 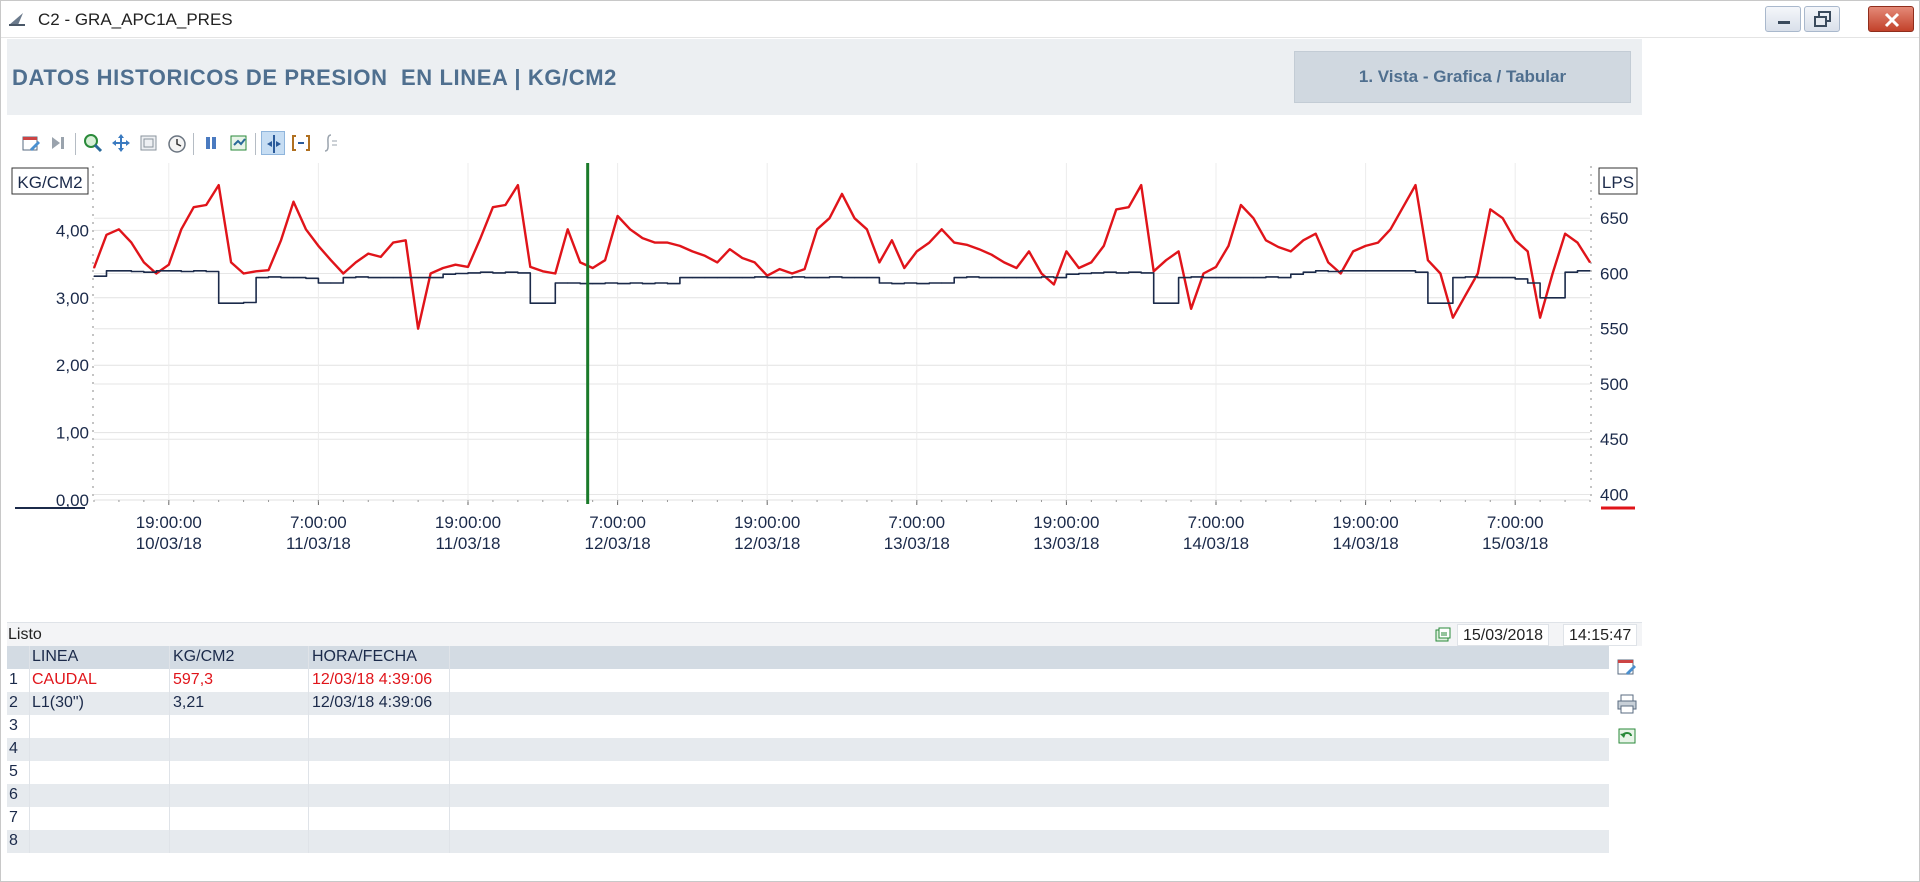 I want to click on table-row: 8, so click(x=808, y=841).